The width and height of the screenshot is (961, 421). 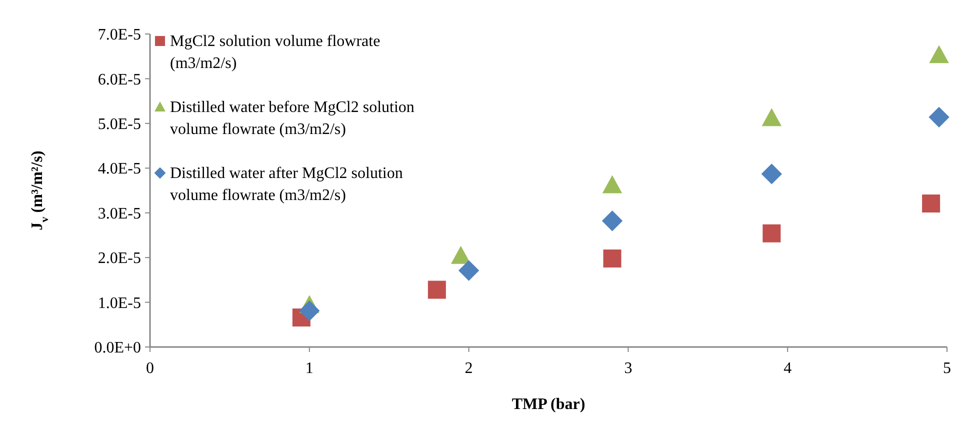 What do you see at coordinates (628, 368) in the screenshot?
I see `x-tick-label: 3` at bounding box center [628, 368].